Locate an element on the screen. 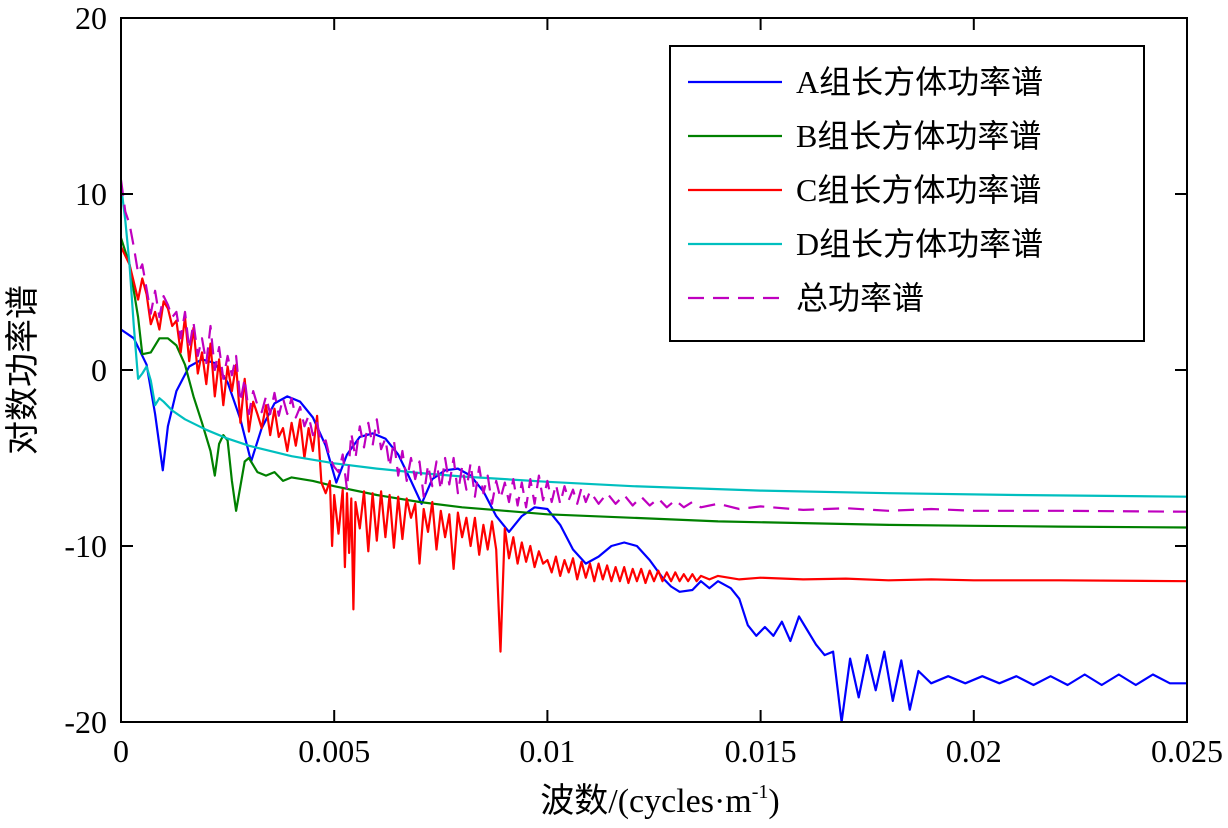  legend-label-2: B组长方体功率谱 is located at coordinates (918, 136).